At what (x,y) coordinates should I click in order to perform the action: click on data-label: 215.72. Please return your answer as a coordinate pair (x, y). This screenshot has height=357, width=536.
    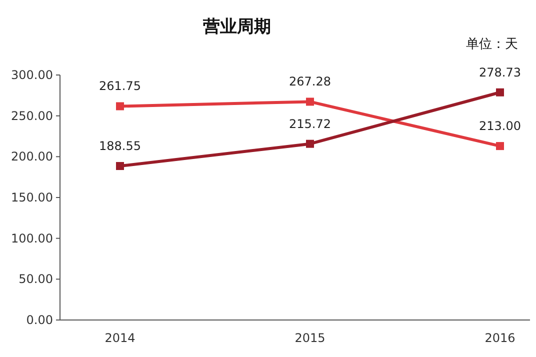
    Looking at the image, I should click on (310, 123).